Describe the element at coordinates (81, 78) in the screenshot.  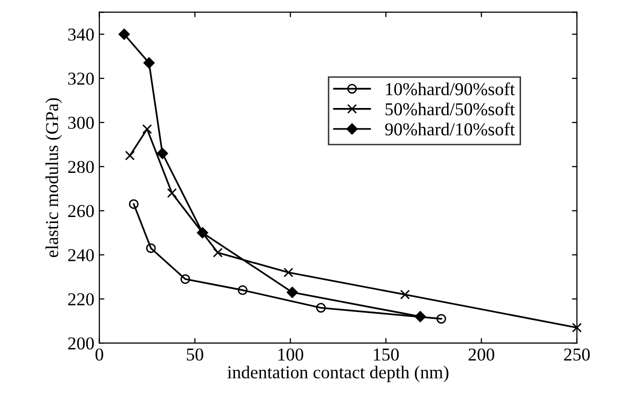
I see `y-tick-label: 320` at that location.